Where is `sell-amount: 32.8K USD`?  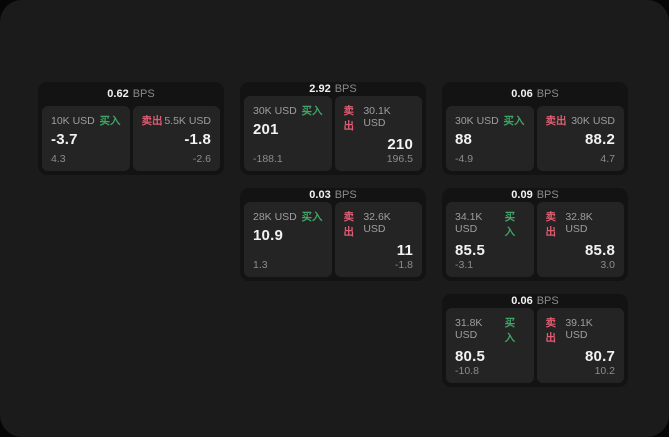 sell-amount: 32.8K USD is located at coordinates (579, 223).